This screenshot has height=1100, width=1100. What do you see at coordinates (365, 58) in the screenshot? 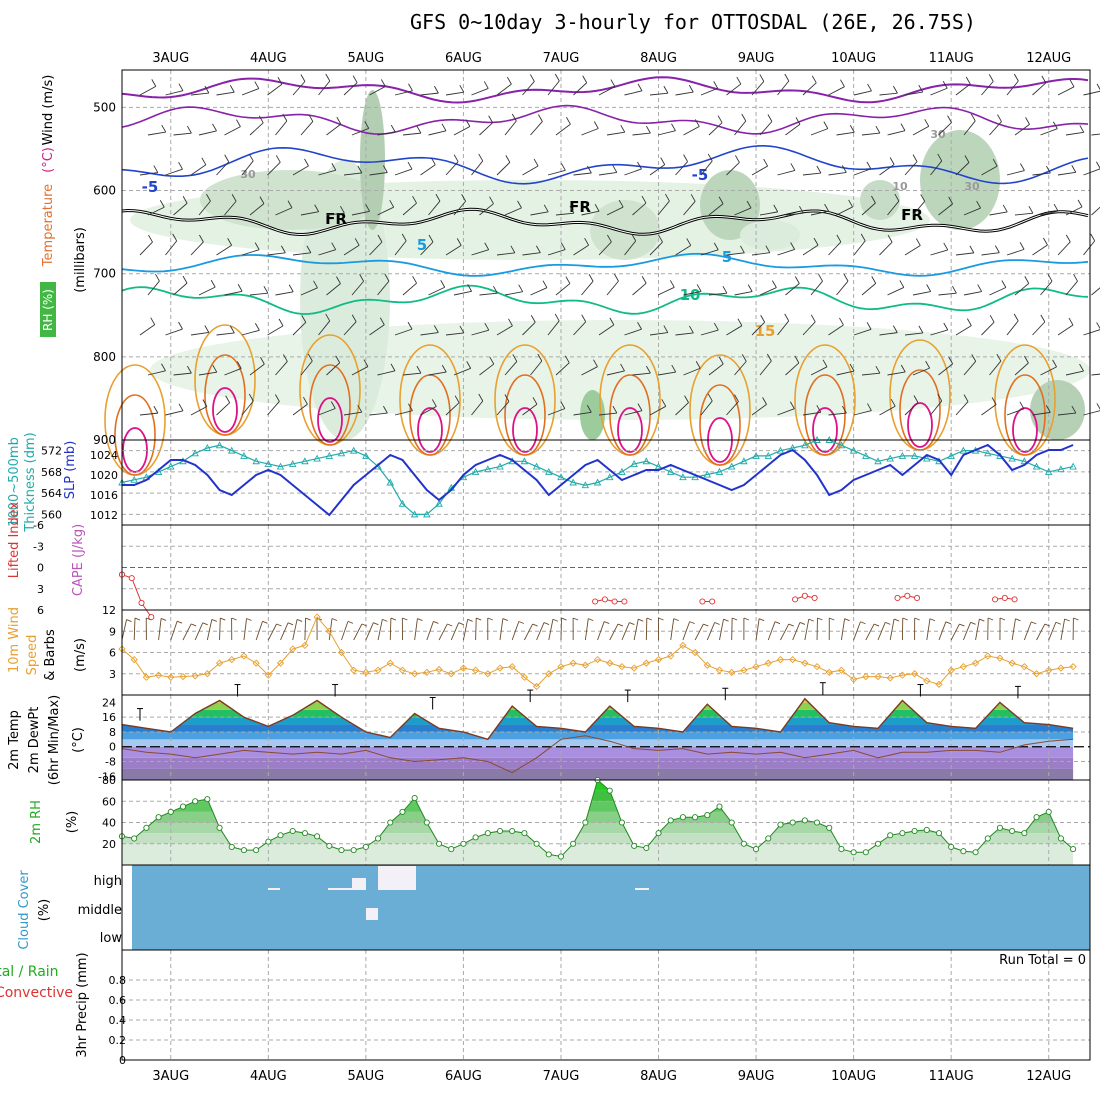
I see `date-label-top: 5AUG` at bounding box center [365, 58].